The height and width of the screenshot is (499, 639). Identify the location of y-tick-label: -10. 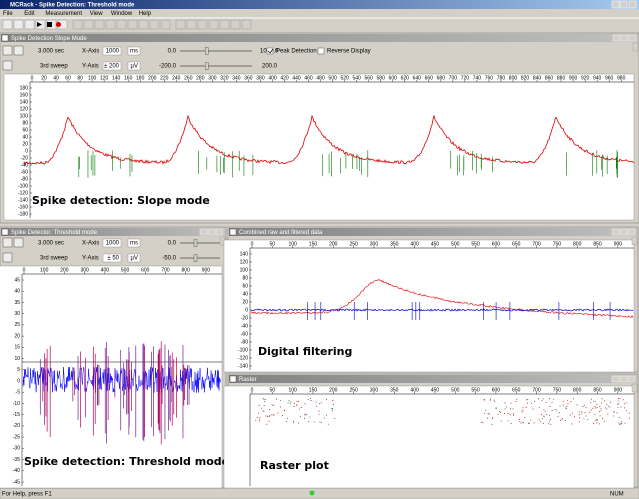
(16, 404).